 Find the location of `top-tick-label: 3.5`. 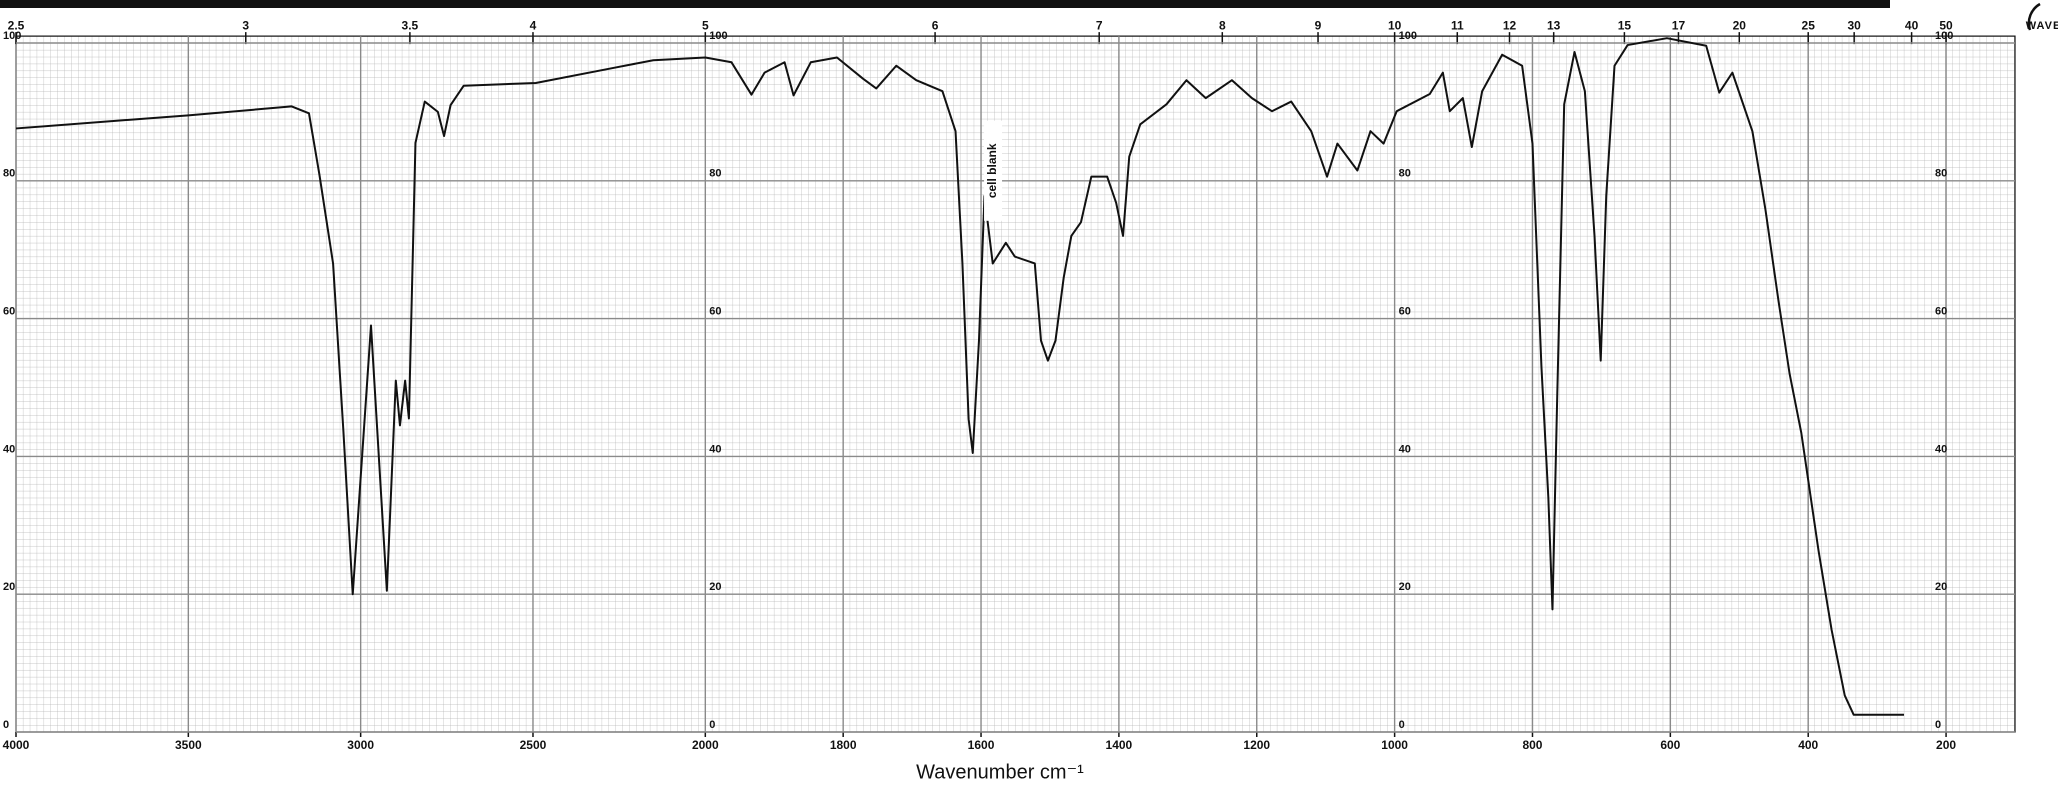

top-tick-label: 3.5 is located at coordinates (410, 25).